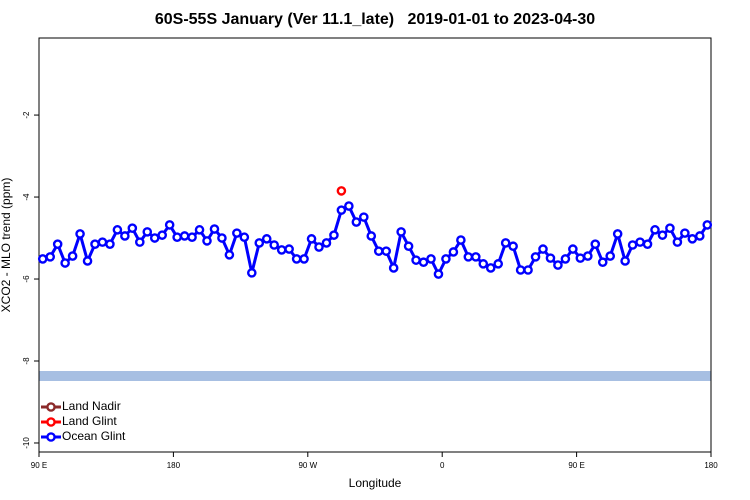 The image size is (750, 500). What do you see at coordinates (91, 406) in the screenshot?
I see `legend-label: Land Nadir` at bounding box center [91, 406].